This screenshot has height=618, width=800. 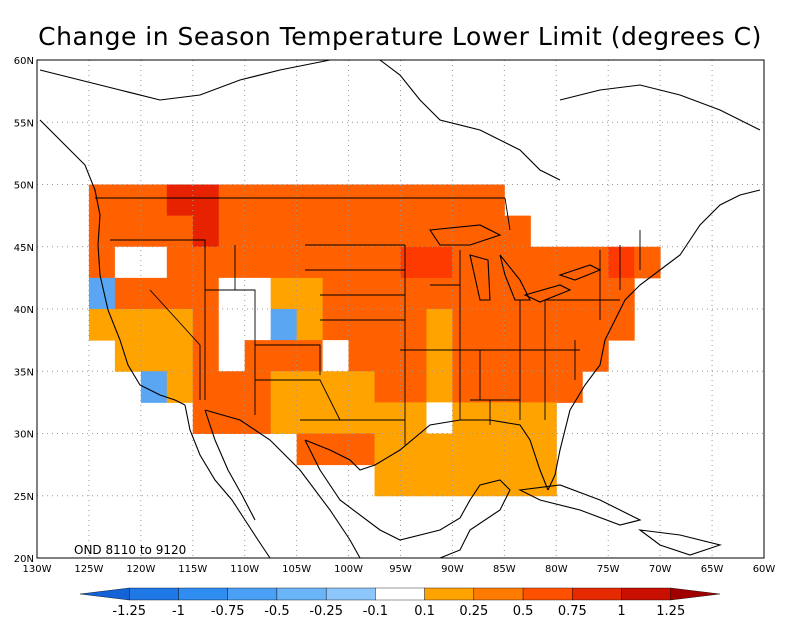 I want to click on y-tick-label: 20N, so click(x=24, y=559).